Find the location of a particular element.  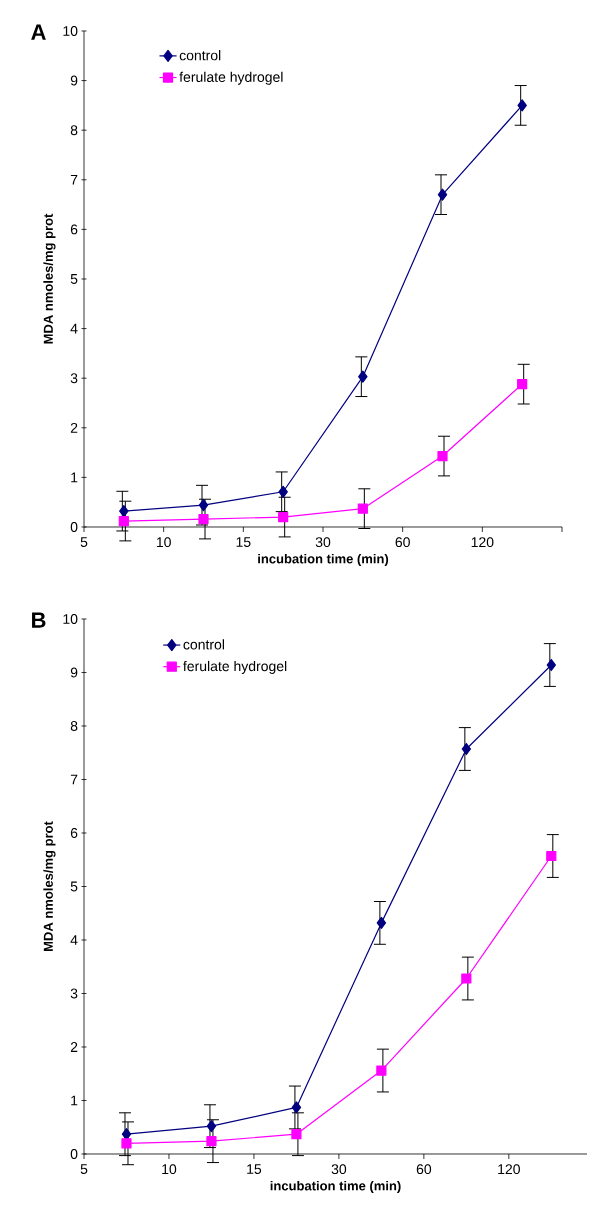

chart-title: B is located at coordinates (39, 620).